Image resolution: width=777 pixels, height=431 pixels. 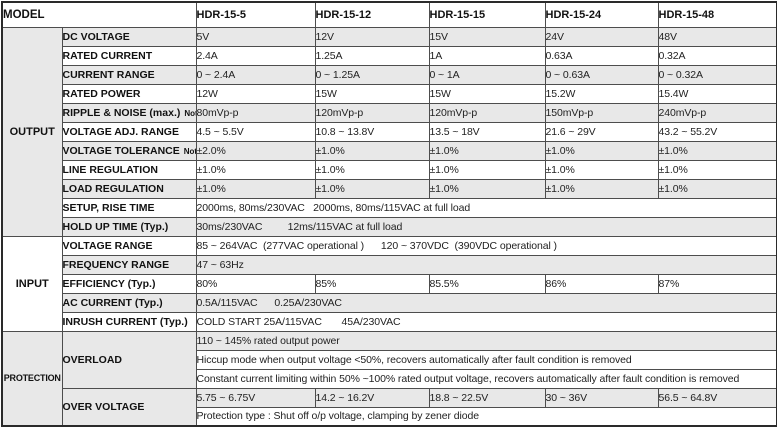 What do you see at coordinates (717, 283) in the screenshot?
I see `value-cell: 87%` at bounding box center [717, 283].